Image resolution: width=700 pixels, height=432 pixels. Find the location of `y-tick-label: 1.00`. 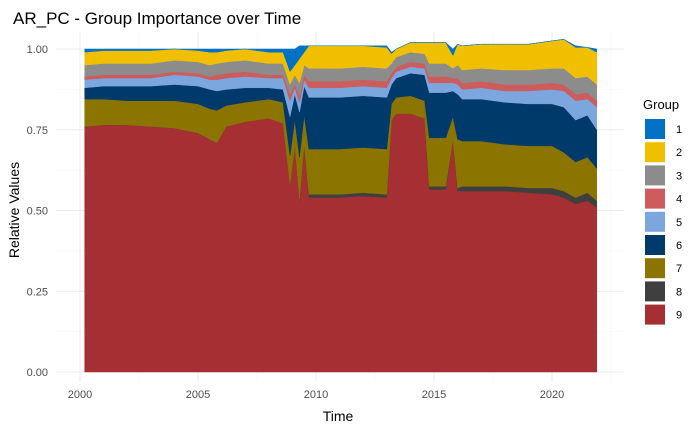

y-tick-label: 1.00 is located at coordinates (37, 50).